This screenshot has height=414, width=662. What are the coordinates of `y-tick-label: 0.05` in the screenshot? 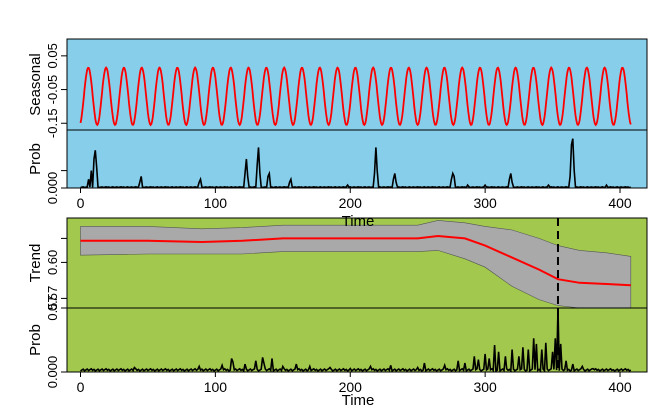 It's located at (52, 55).